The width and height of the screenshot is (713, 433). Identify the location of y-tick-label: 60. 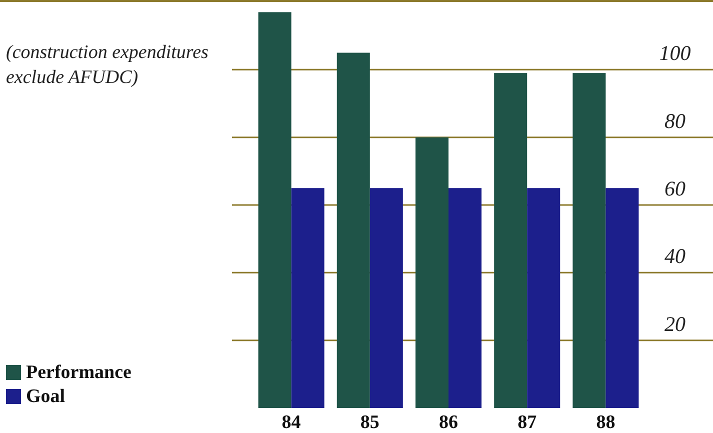
(675, 188).